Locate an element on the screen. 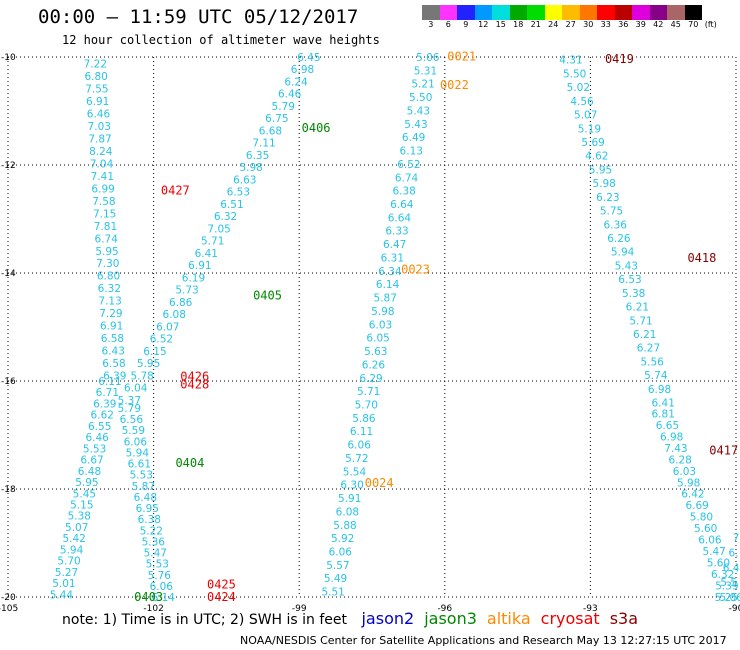 This screenshot has width=740, height=650. swh-value: 5.74 is located at coordinates (656, 376).